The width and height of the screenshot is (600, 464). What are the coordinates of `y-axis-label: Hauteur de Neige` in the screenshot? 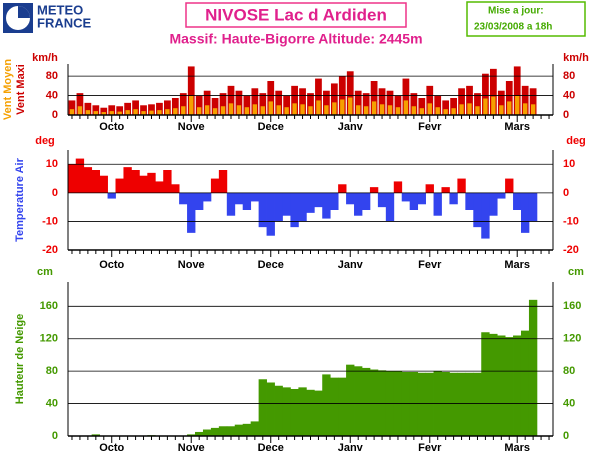 It's located at (20, 359).